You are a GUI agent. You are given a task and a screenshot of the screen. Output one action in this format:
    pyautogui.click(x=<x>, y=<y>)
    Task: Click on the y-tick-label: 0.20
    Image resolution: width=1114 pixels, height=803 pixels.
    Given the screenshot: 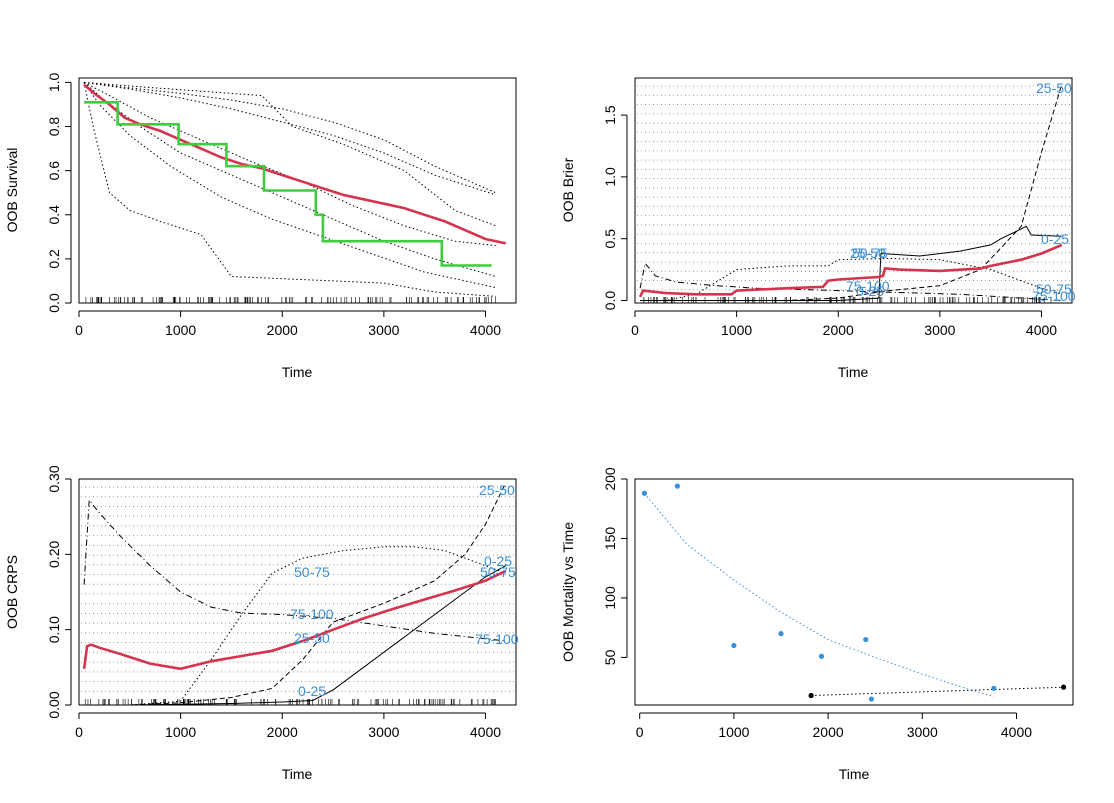 What is the action you would take?
    pyautogui.click(x=54, y=553)
    